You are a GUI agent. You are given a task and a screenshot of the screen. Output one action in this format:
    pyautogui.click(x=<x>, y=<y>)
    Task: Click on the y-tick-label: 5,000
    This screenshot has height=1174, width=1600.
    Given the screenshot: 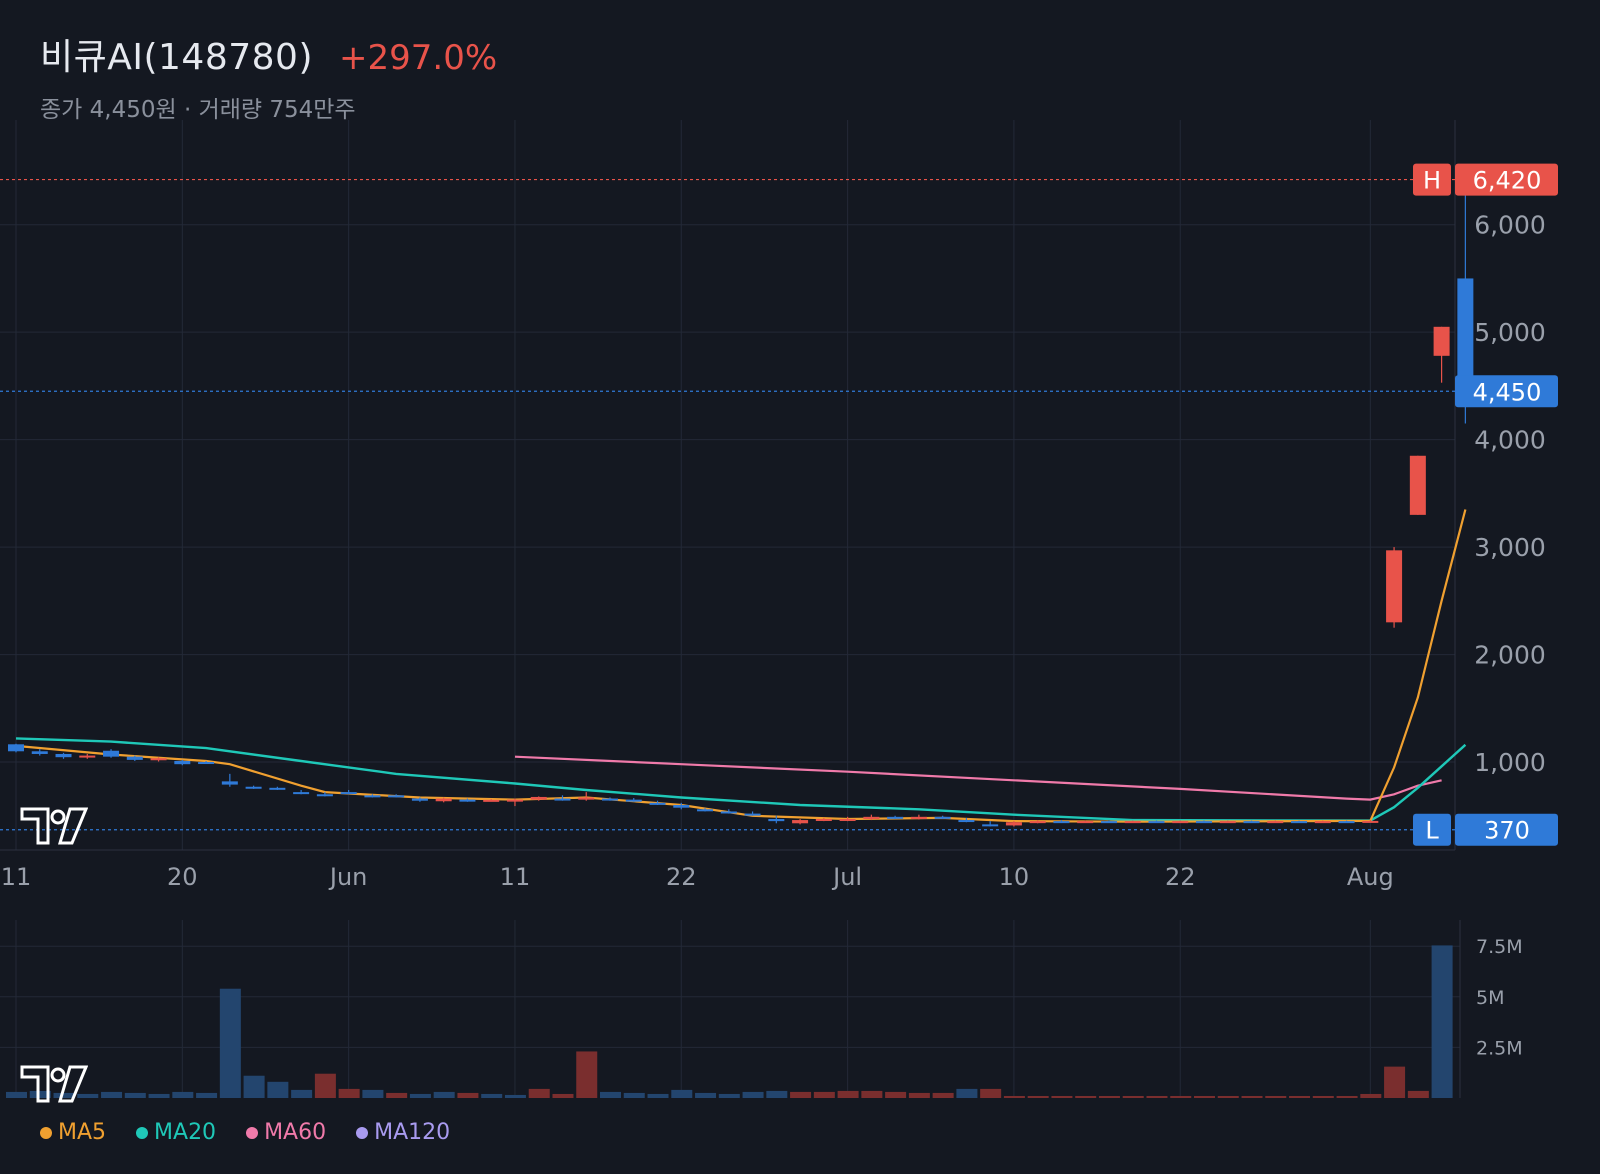 What is the action you would take?
    pyautogui.click(x=1510, y=332)
    